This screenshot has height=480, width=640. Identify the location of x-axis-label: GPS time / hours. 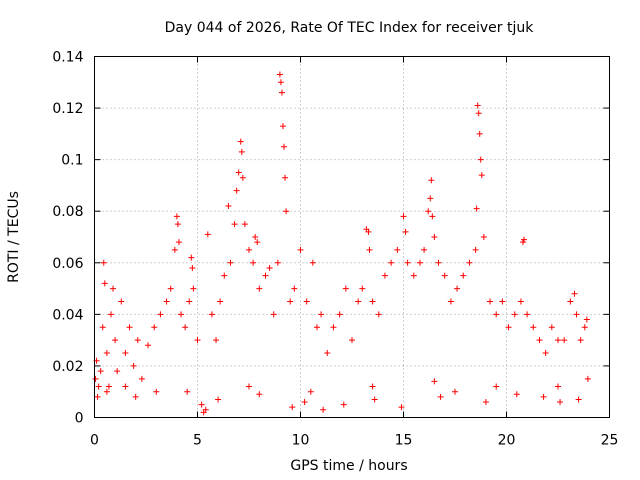
(348, 466).